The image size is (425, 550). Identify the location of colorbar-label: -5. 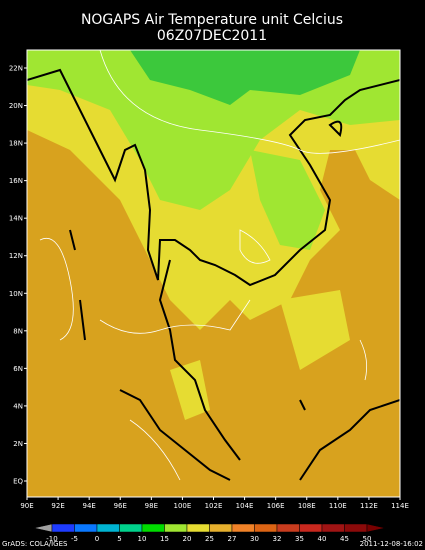
(74, 539).